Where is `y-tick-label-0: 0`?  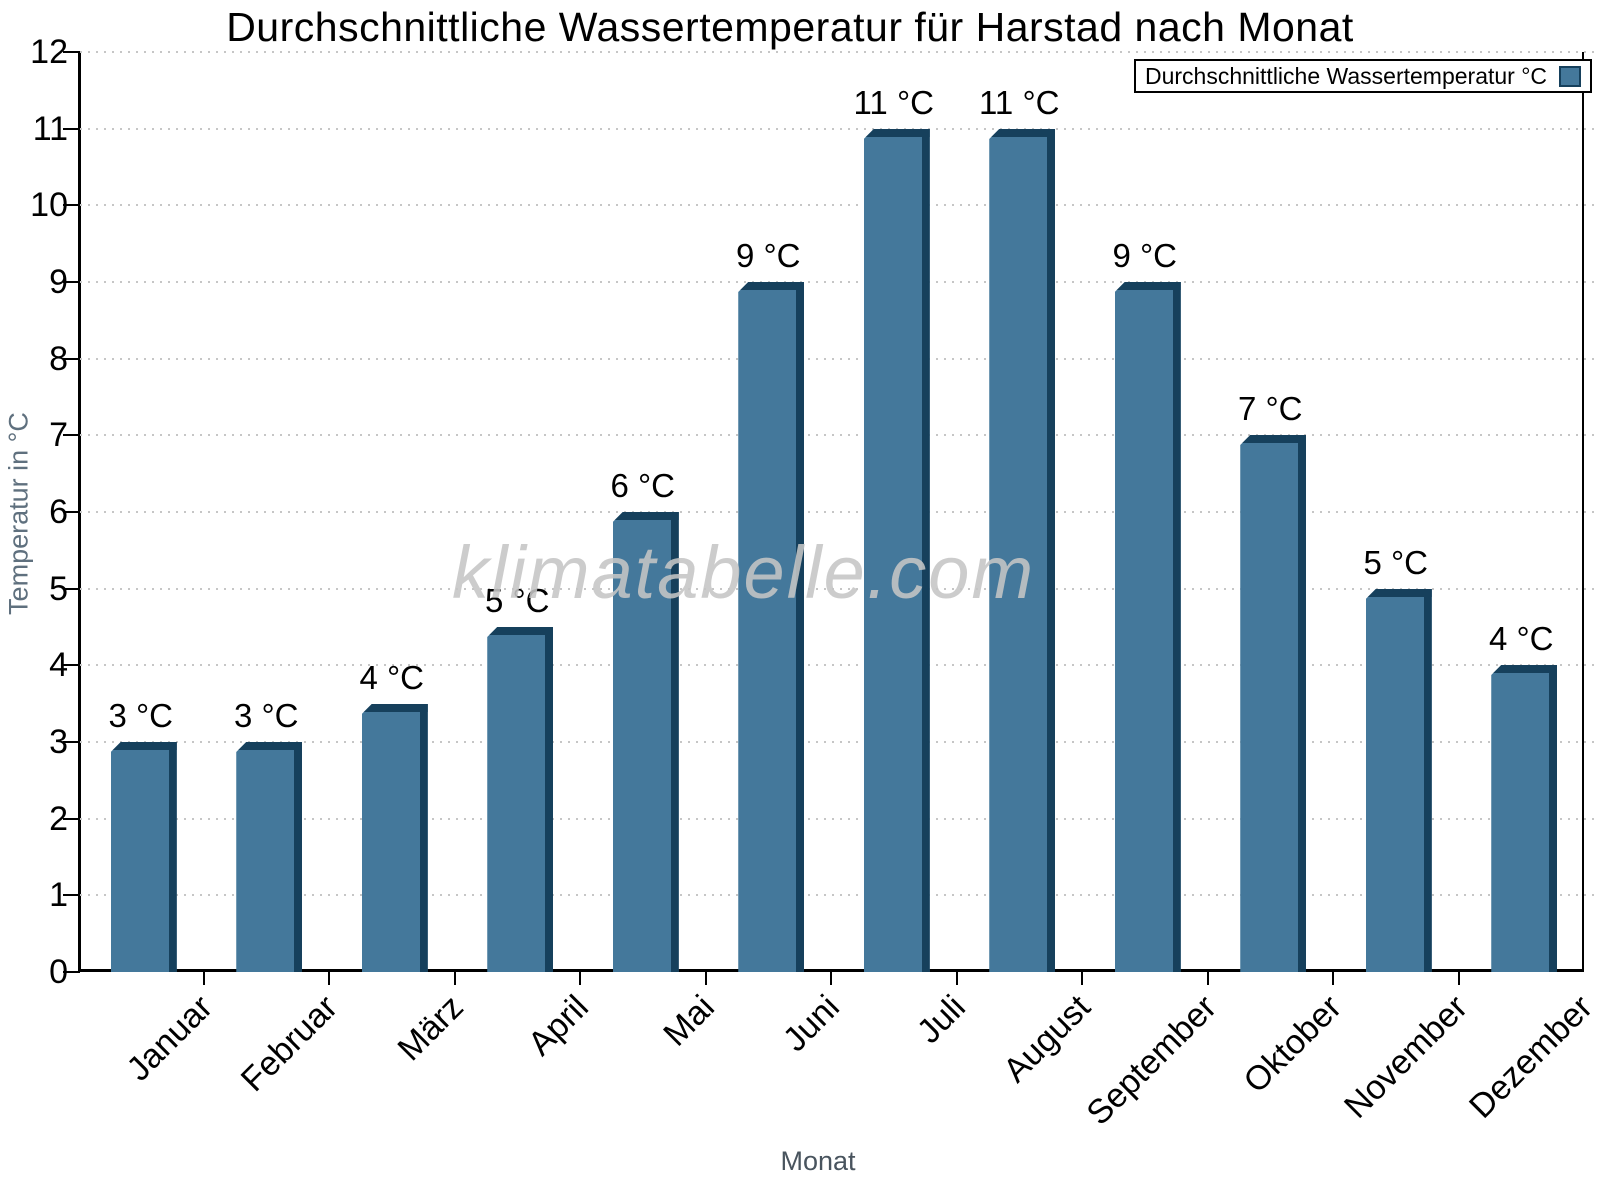
y-tick-label-0: 0 is located at coordinates (58, 972).